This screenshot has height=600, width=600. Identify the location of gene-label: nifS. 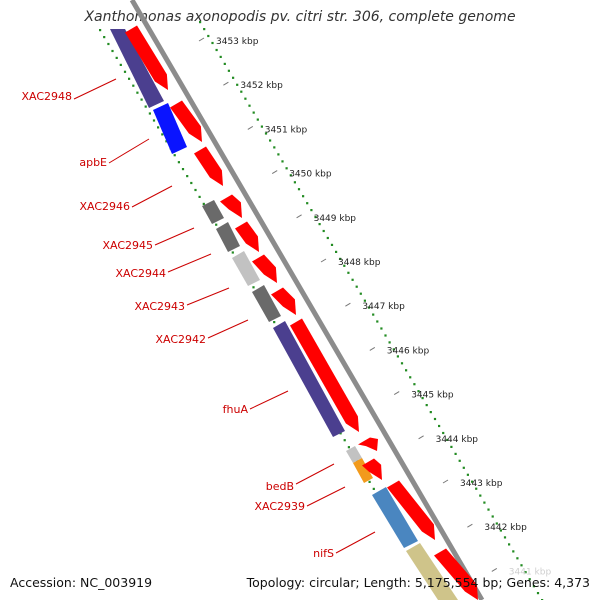
(323, 553).